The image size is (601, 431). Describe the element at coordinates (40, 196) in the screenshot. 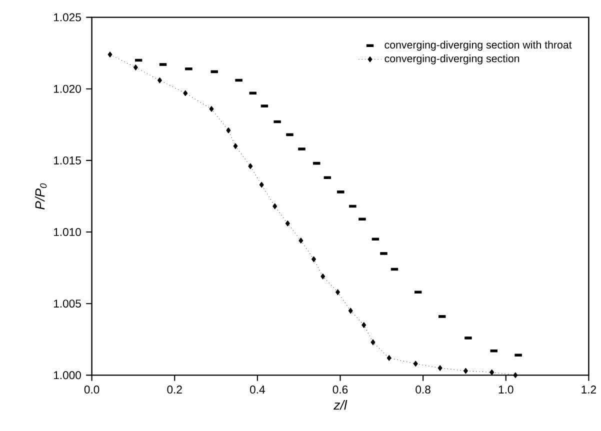

I see `y-axis-title: P/P$_{0}$` at that location.